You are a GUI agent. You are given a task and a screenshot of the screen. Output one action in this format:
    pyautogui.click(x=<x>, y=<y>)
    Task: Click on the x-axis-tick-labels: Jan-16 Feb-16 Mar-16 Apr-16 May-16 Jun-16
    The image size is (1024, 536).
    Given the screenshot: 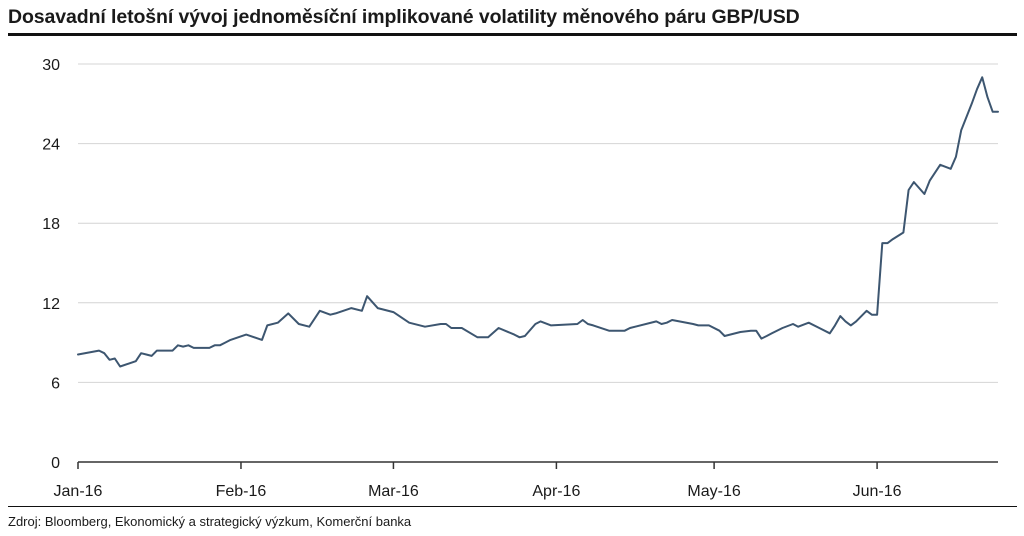 What is the action you would take?
    pyautogui.click(x=478, y=481)
    